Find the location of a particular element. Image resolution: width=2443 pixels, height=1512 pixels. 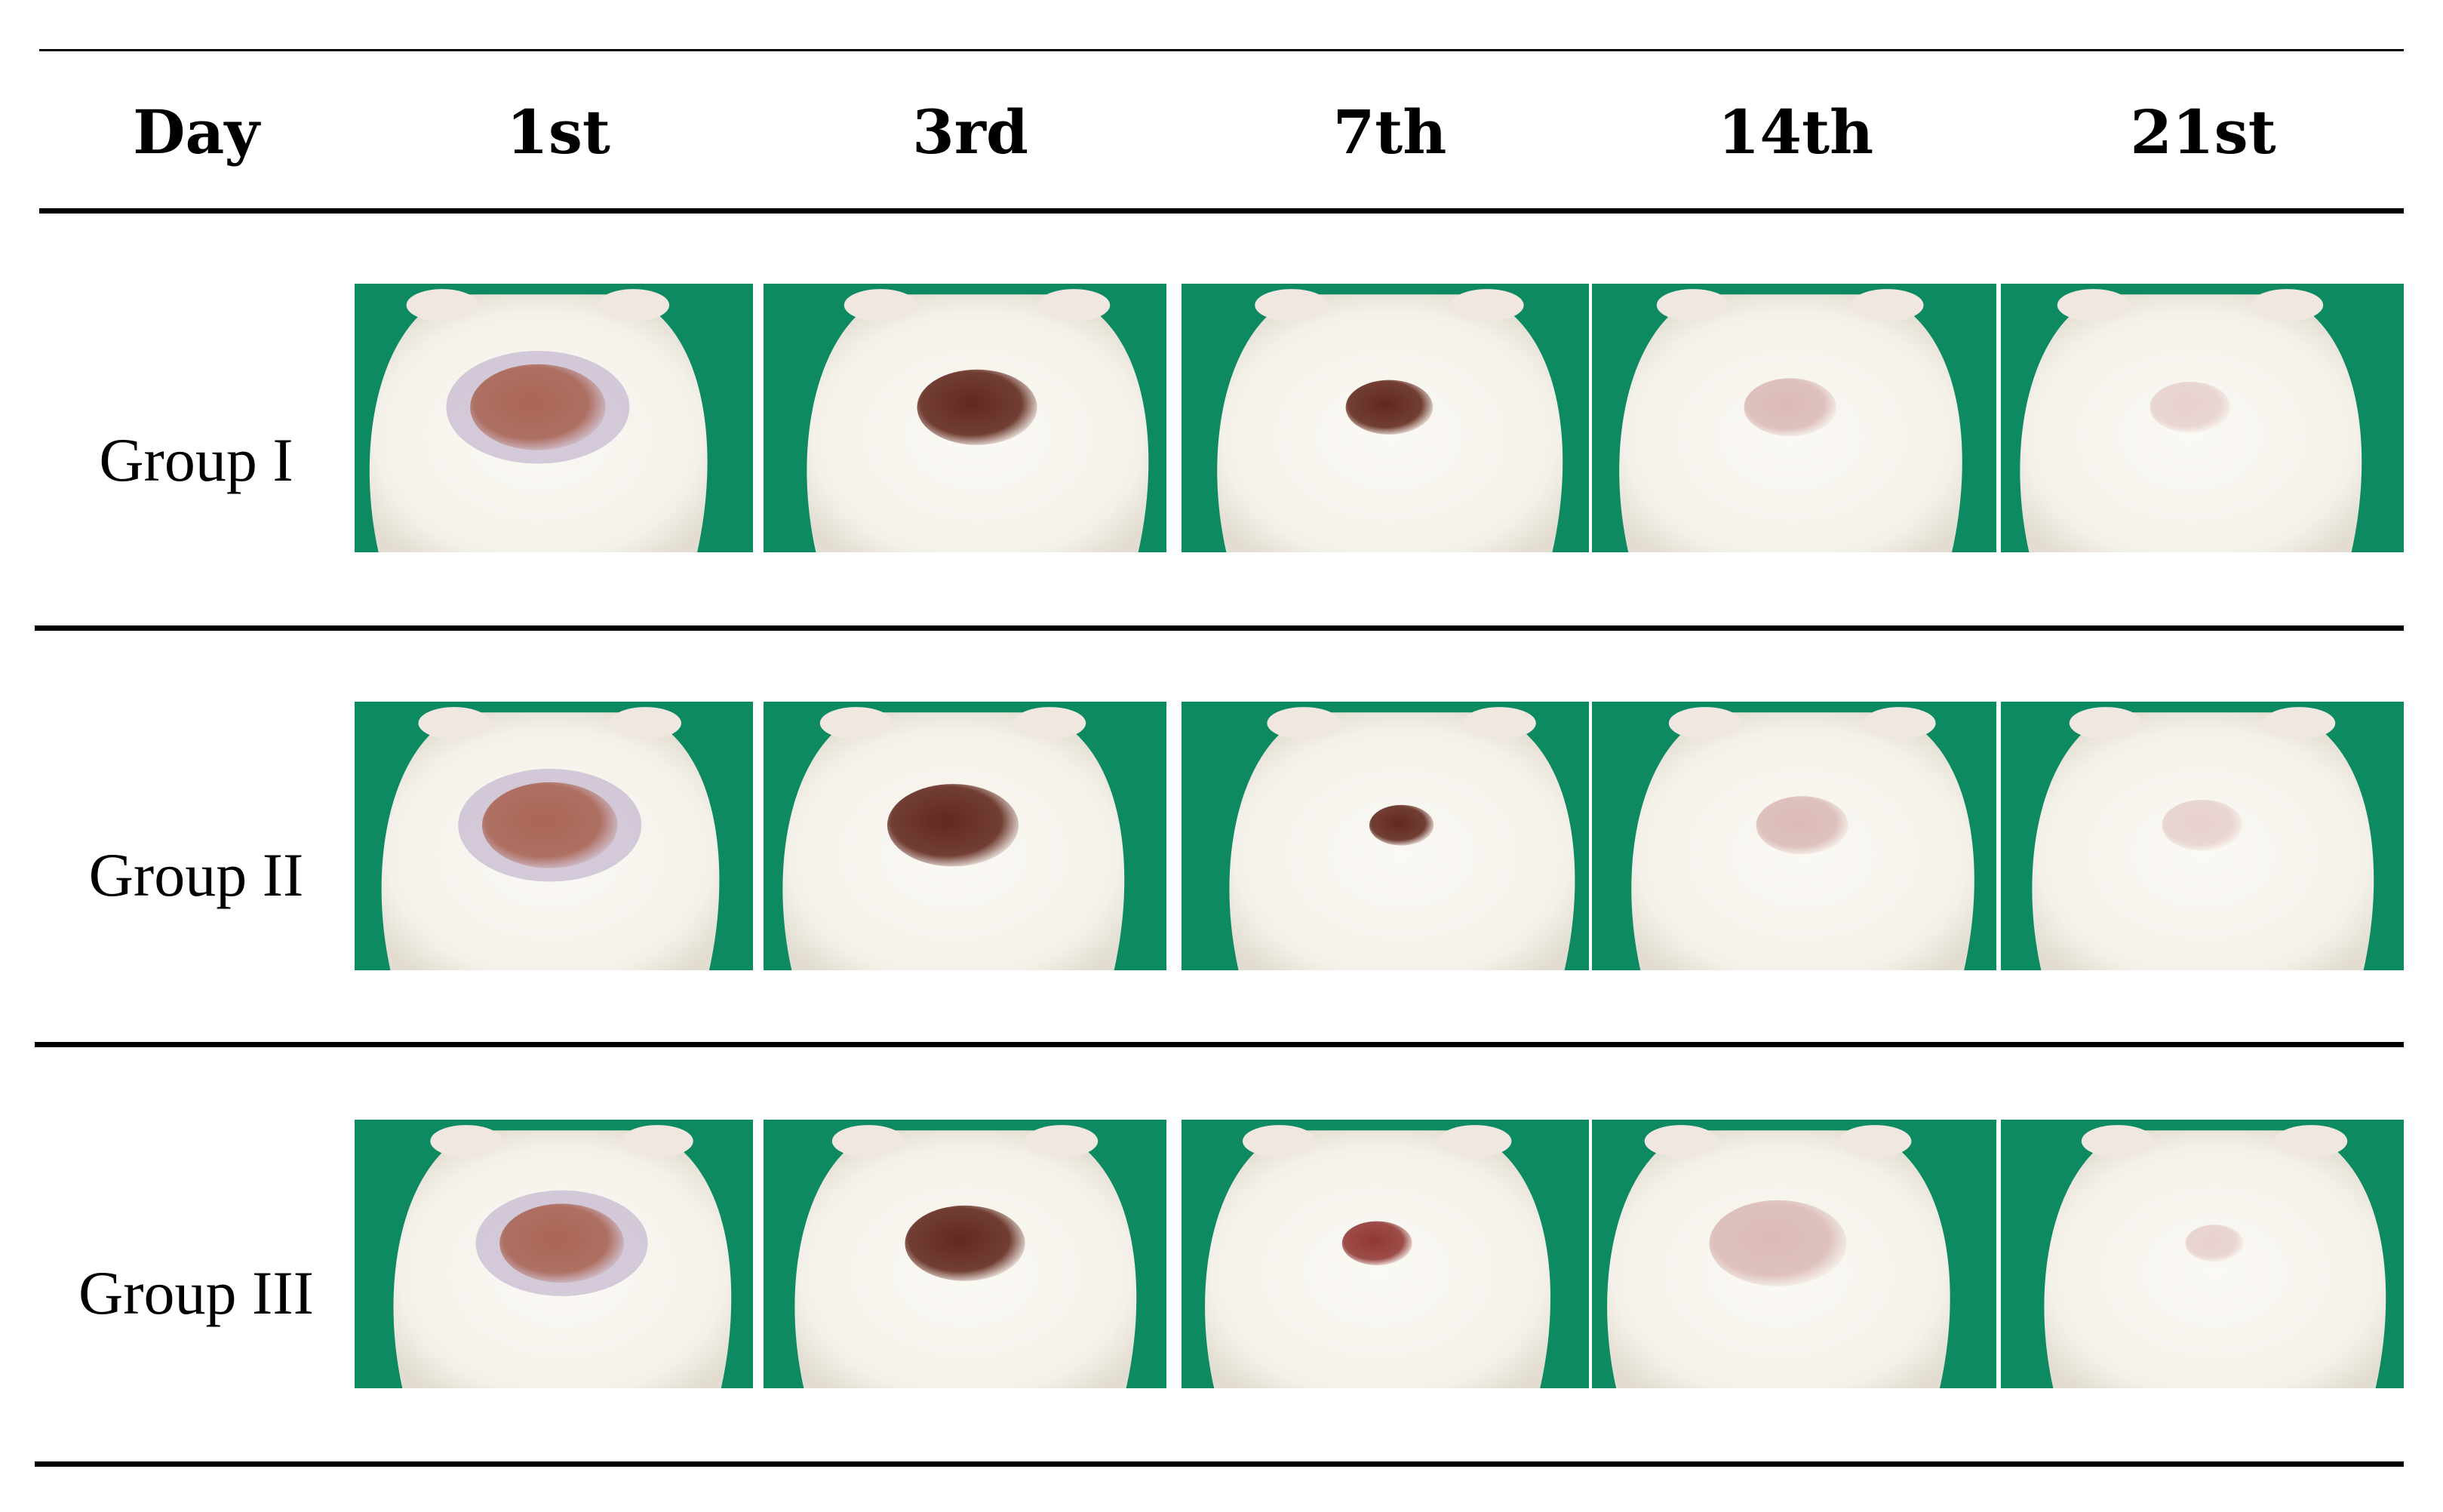

day-1st-header: 1st is located at coordinates (558, 132).